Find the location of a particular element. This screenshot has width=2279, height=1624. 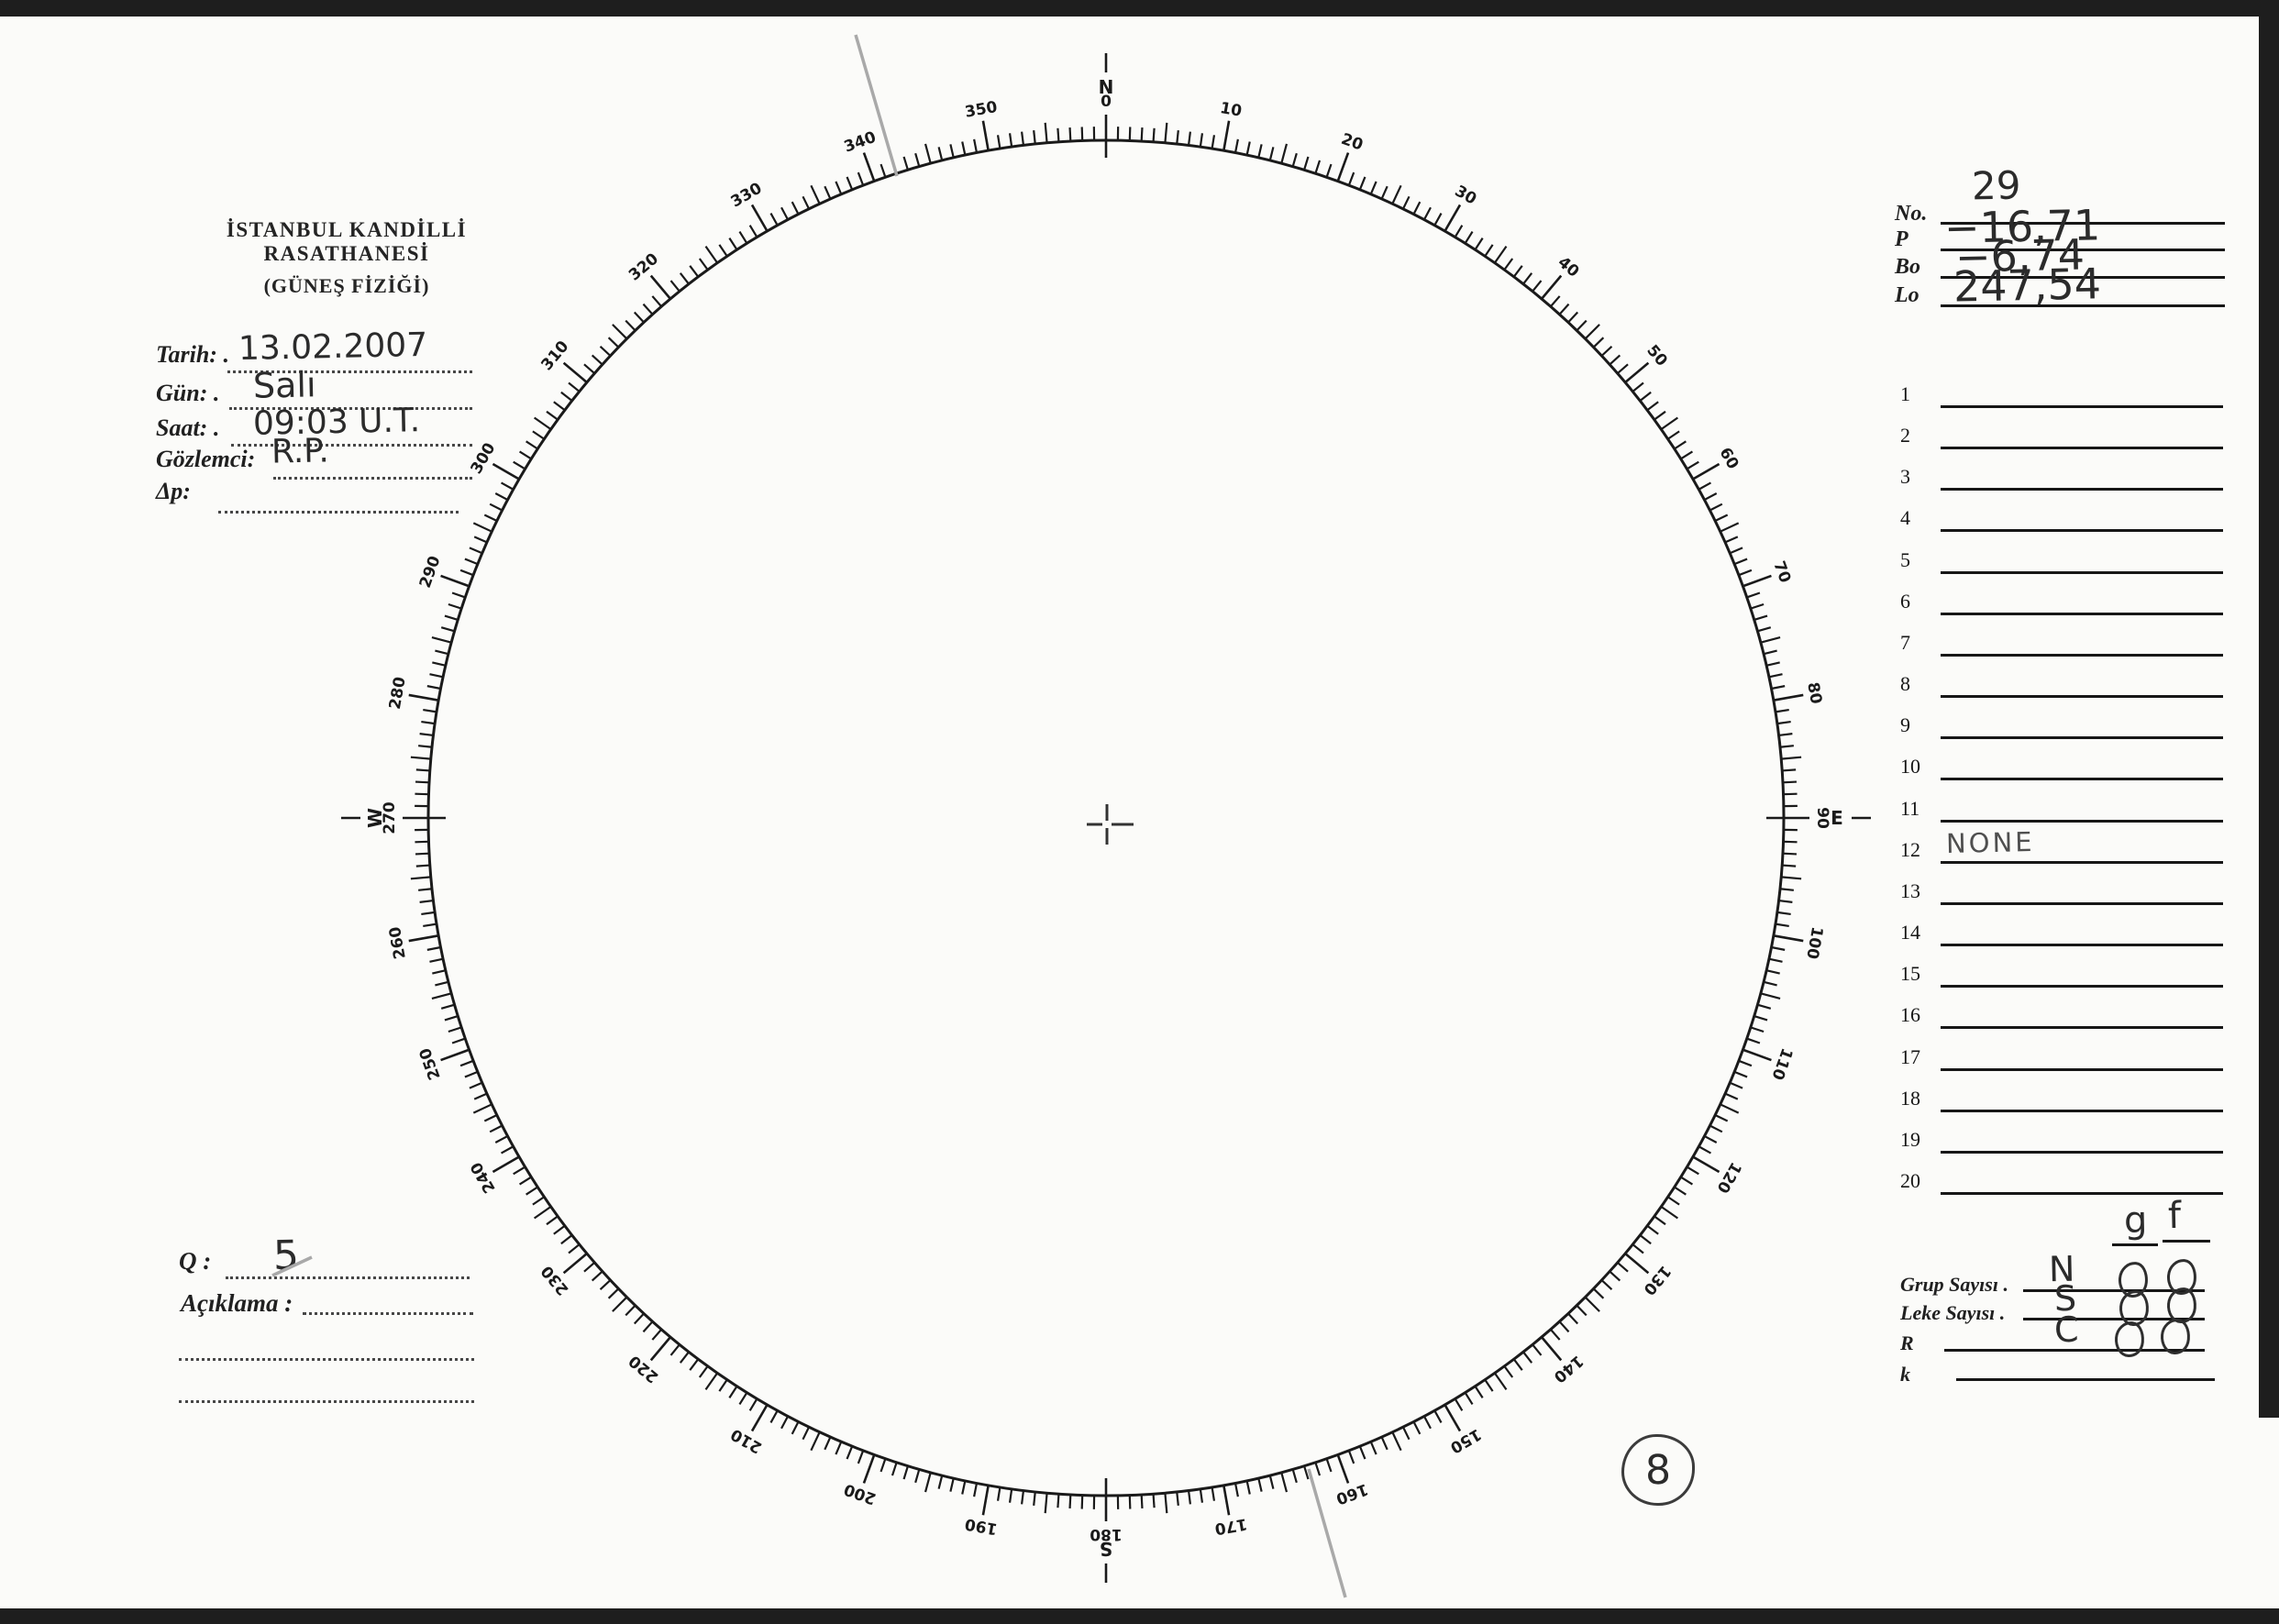

obs-field-label: Δp: is located at coordinates (174, 491).